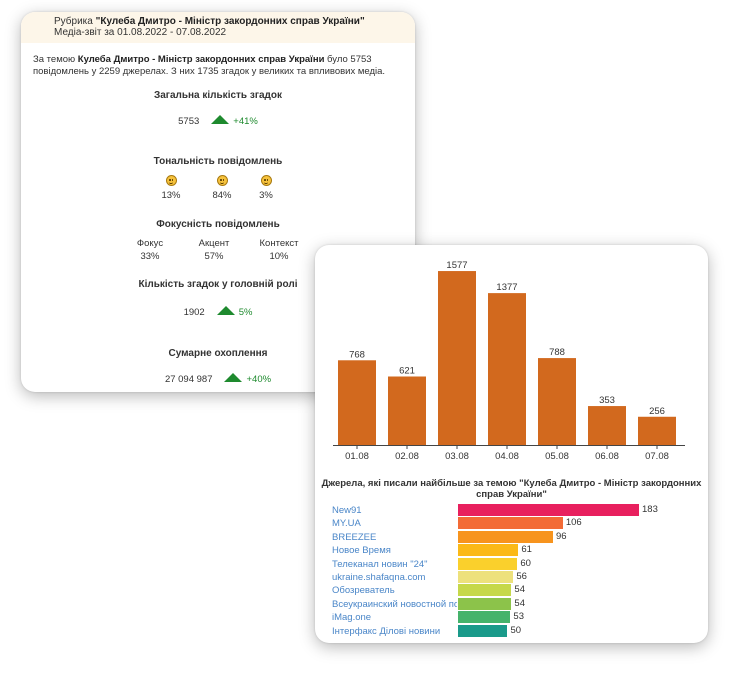 This screenshot has height=677, width=740. What do you see at coordinates (266, 195) in the screenshot?
I see `tonality-negative-value: 3%` at bounding box center [266, 195].